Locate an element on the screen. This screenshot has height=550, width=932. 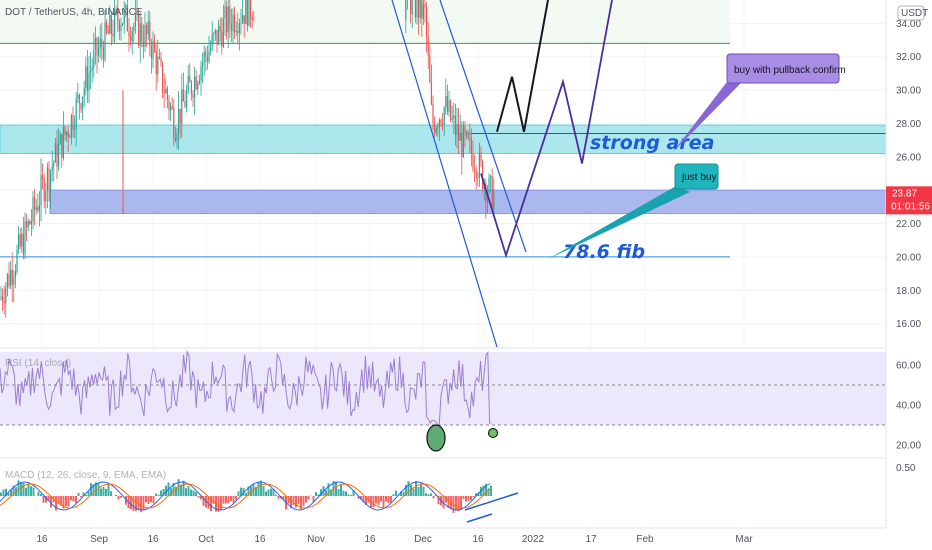
macd-trend-line is located at coordinates (491, 501).